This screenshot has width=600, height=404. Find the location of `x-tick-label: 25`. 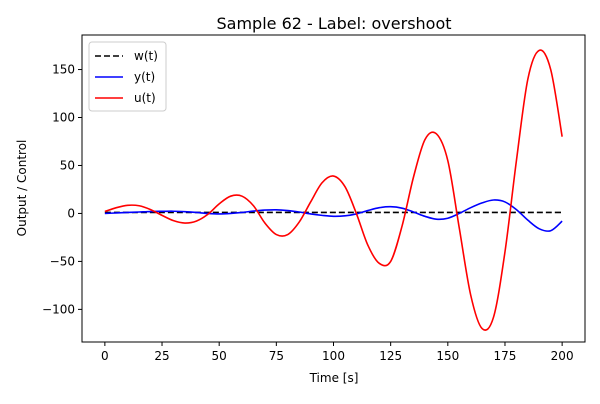

x-tick-label: 25 is located at coordinates (161, 356).